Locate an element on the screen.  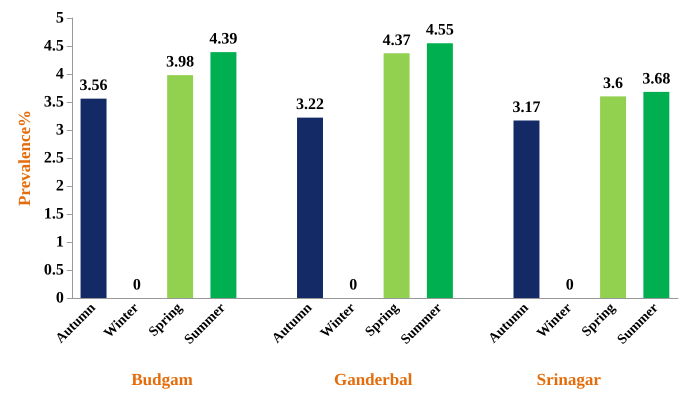
data-label: 3.6 is located at coordinates (613, 83).